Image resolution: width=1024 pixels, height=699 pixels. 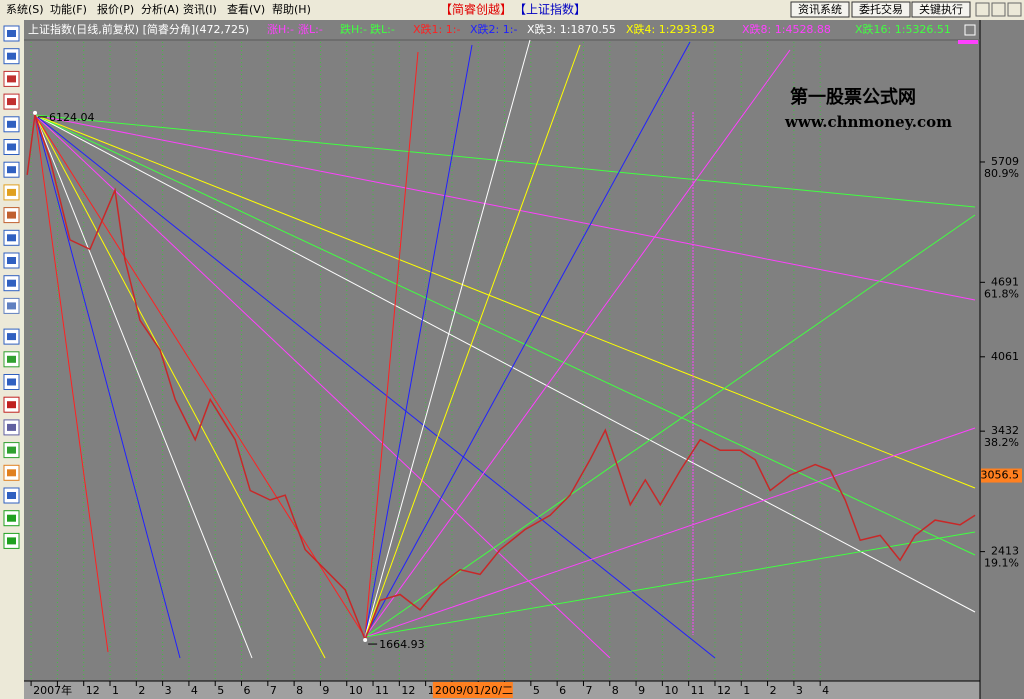 I want to click on watermark: www.chnmoney.com, so click(x=868, y=122).